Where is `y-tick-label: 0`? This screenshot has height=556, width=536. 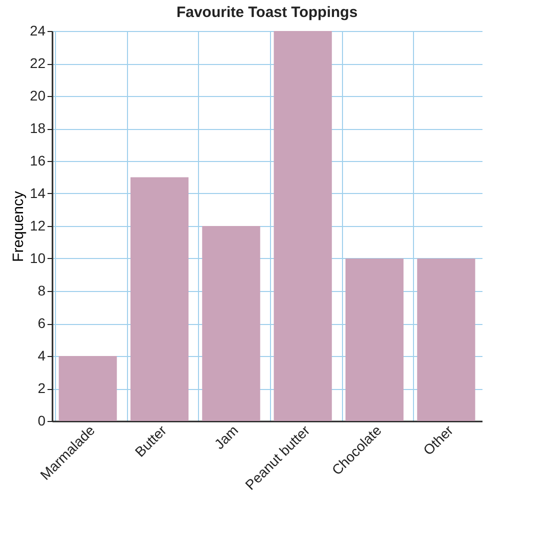 y-tick-label: 0 is located at coordinates (42, 420).